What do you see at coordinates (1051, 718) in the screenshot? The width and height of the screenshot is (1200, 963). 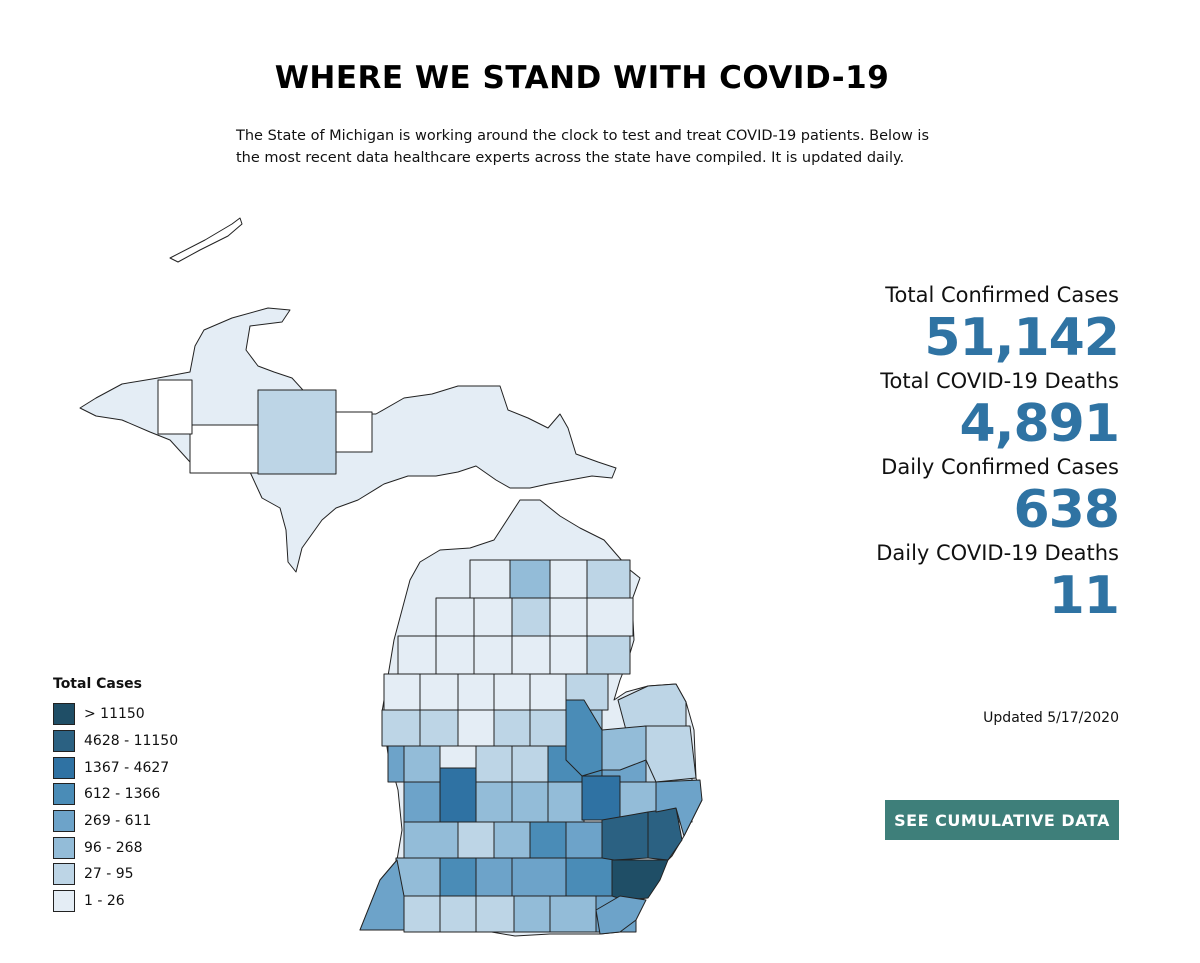 I see `updated-timestamp: Updated 5/17/2020` at bounding box center [1051, 718].